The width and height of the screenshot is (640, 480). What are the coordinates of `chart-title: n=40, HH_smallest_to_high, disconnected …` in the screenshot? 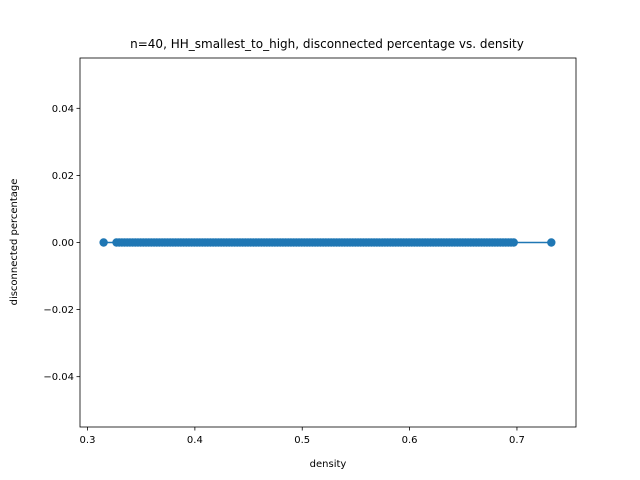 It's located at (327, 44).